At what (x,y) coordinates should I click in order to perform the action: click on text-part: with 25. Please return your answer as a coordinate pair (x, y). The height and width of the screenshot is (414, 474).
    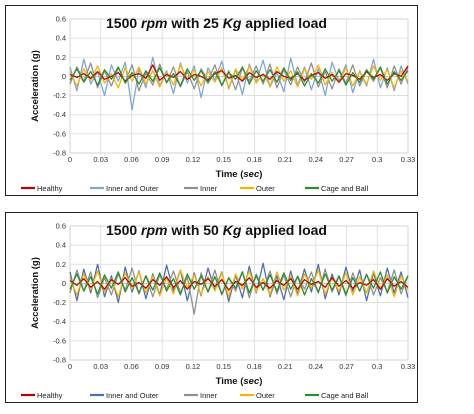
    Looking at the image, I should click on (195, 23).